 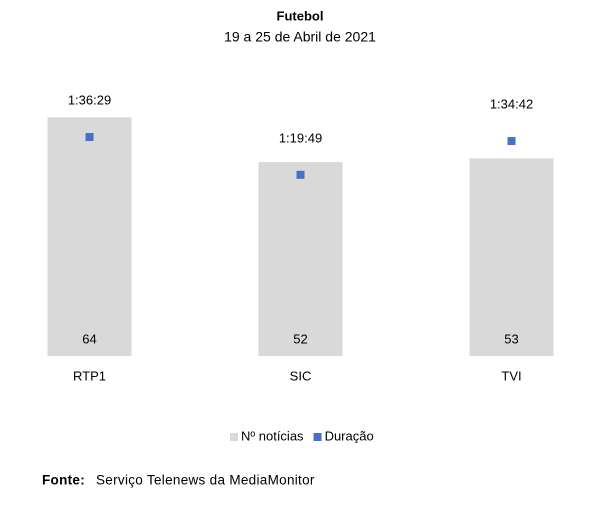 I want to click on source-label: Fonte:, so click(x=63, y=480).